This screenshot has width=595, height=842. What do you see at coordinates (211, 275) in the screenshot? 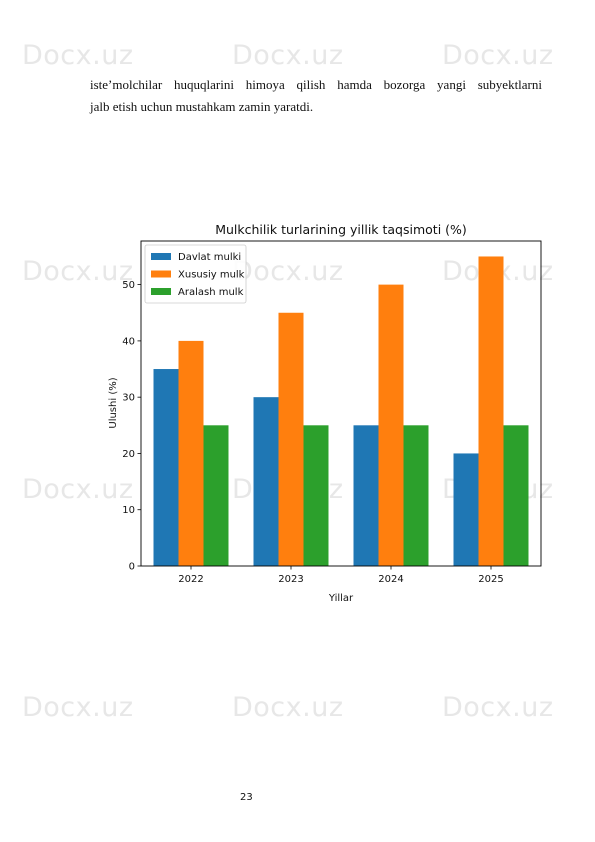
I see `legend-label: Xususiy mulk` at bounding box center [211, 275].